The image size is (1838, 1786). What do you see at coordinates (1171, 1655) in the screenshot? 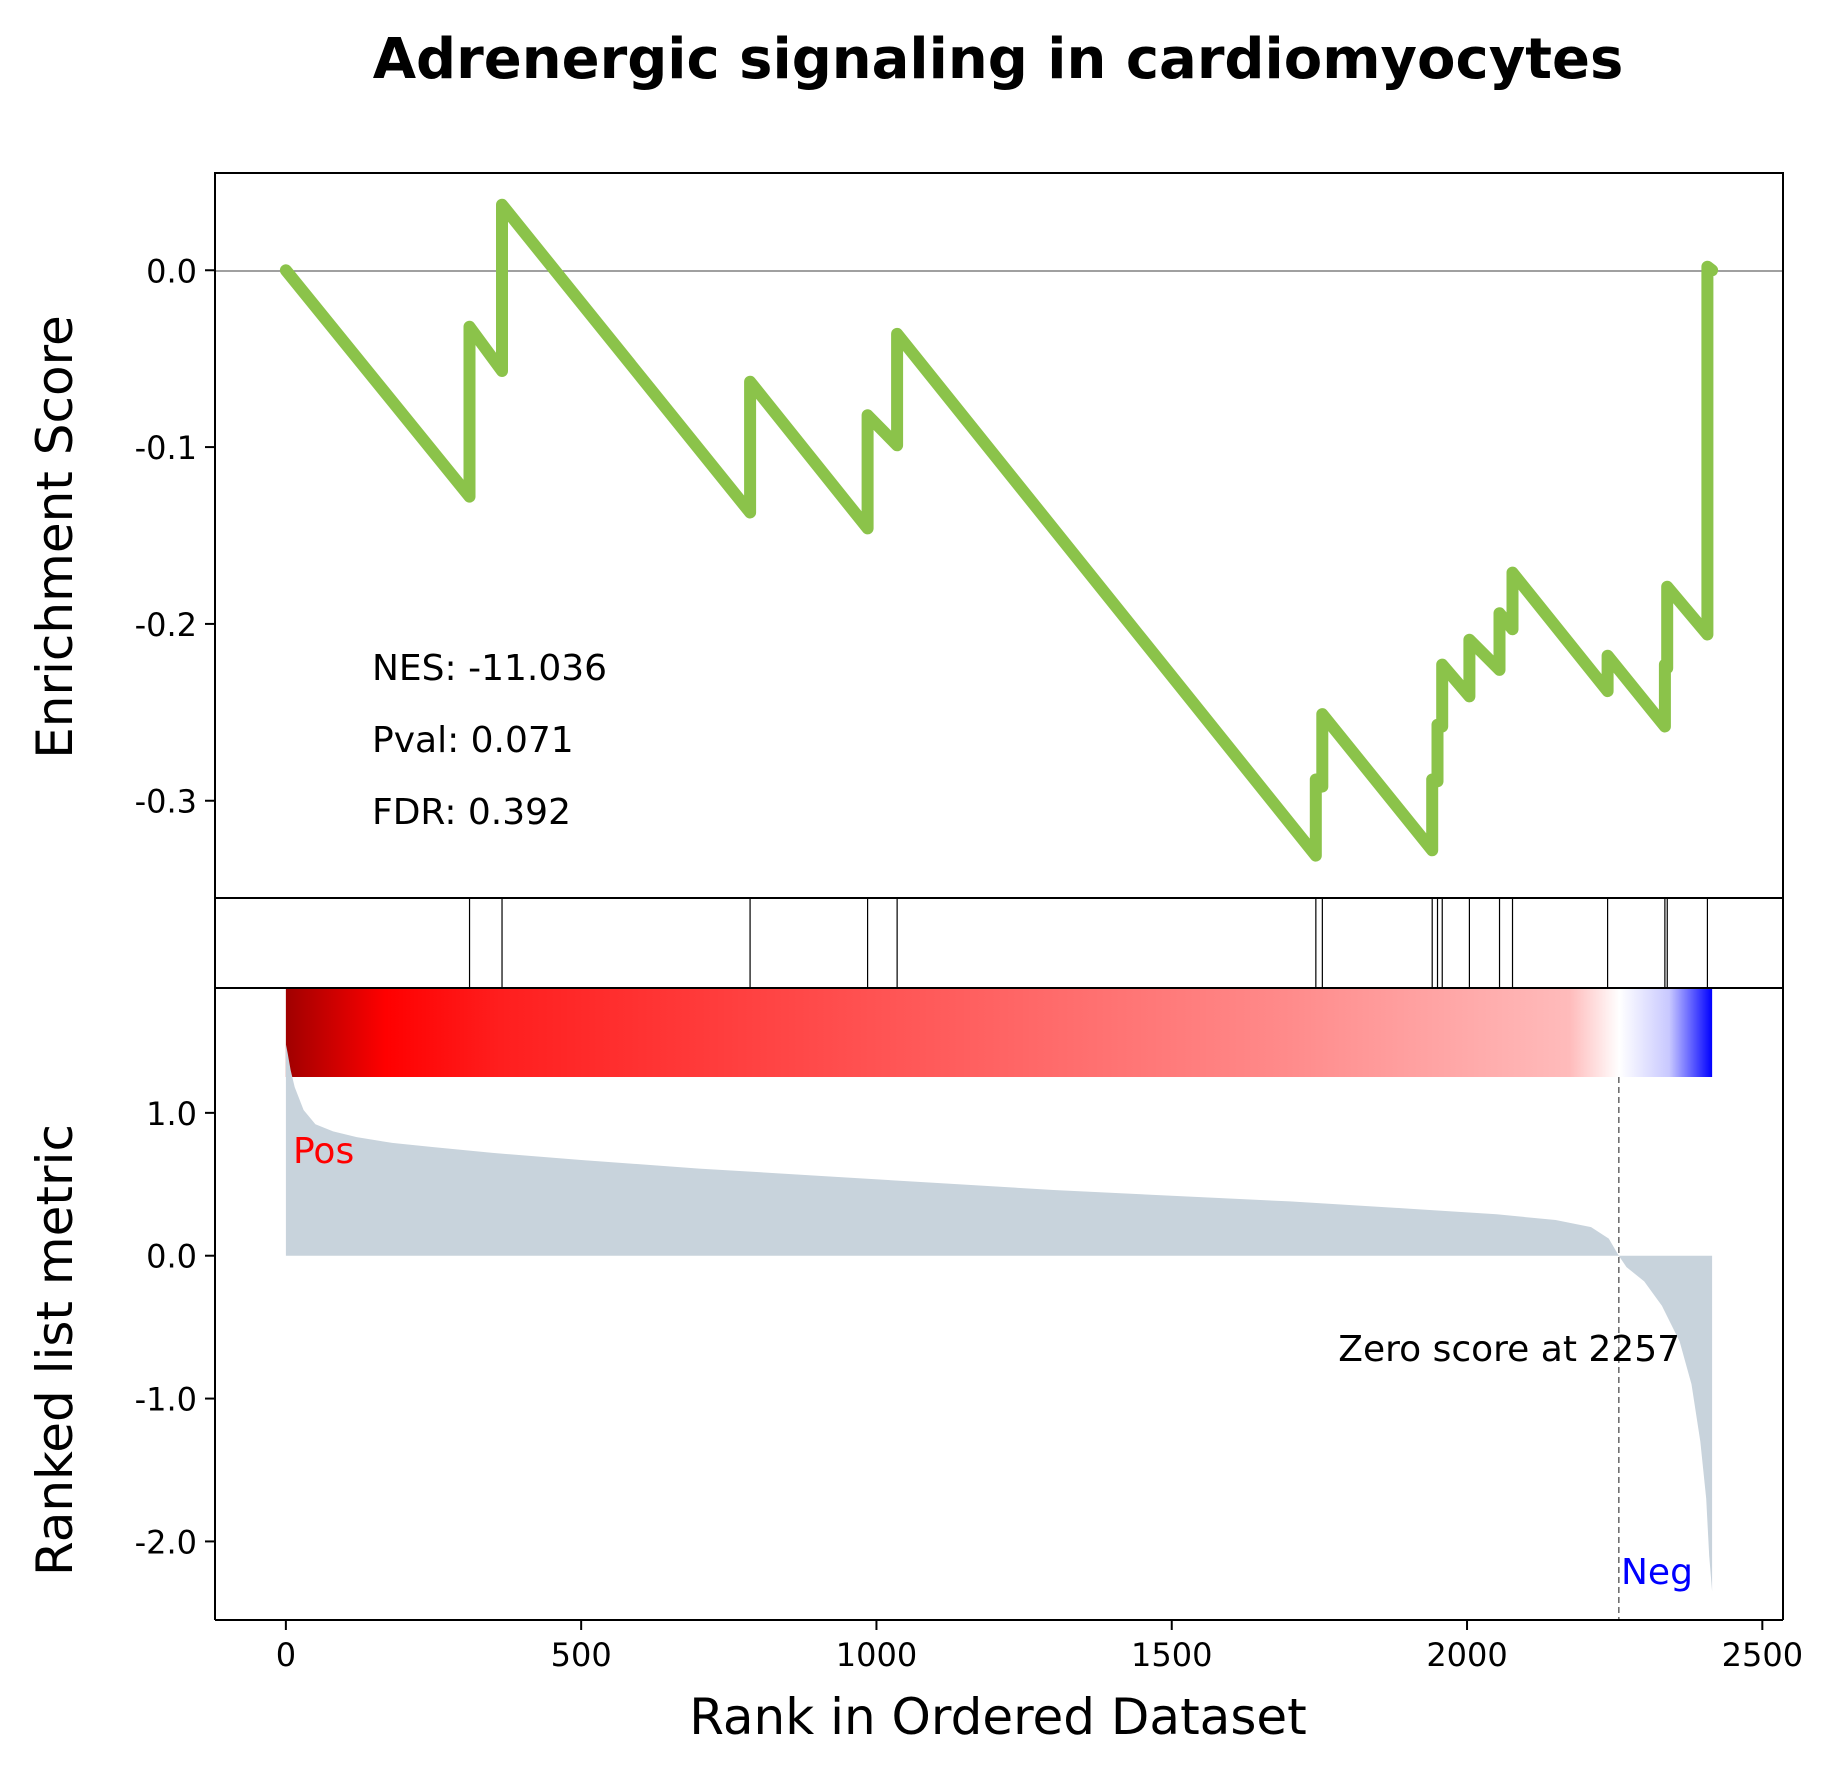
I see `x-tick-label: 1500` at bounding box center [1171, 1655].